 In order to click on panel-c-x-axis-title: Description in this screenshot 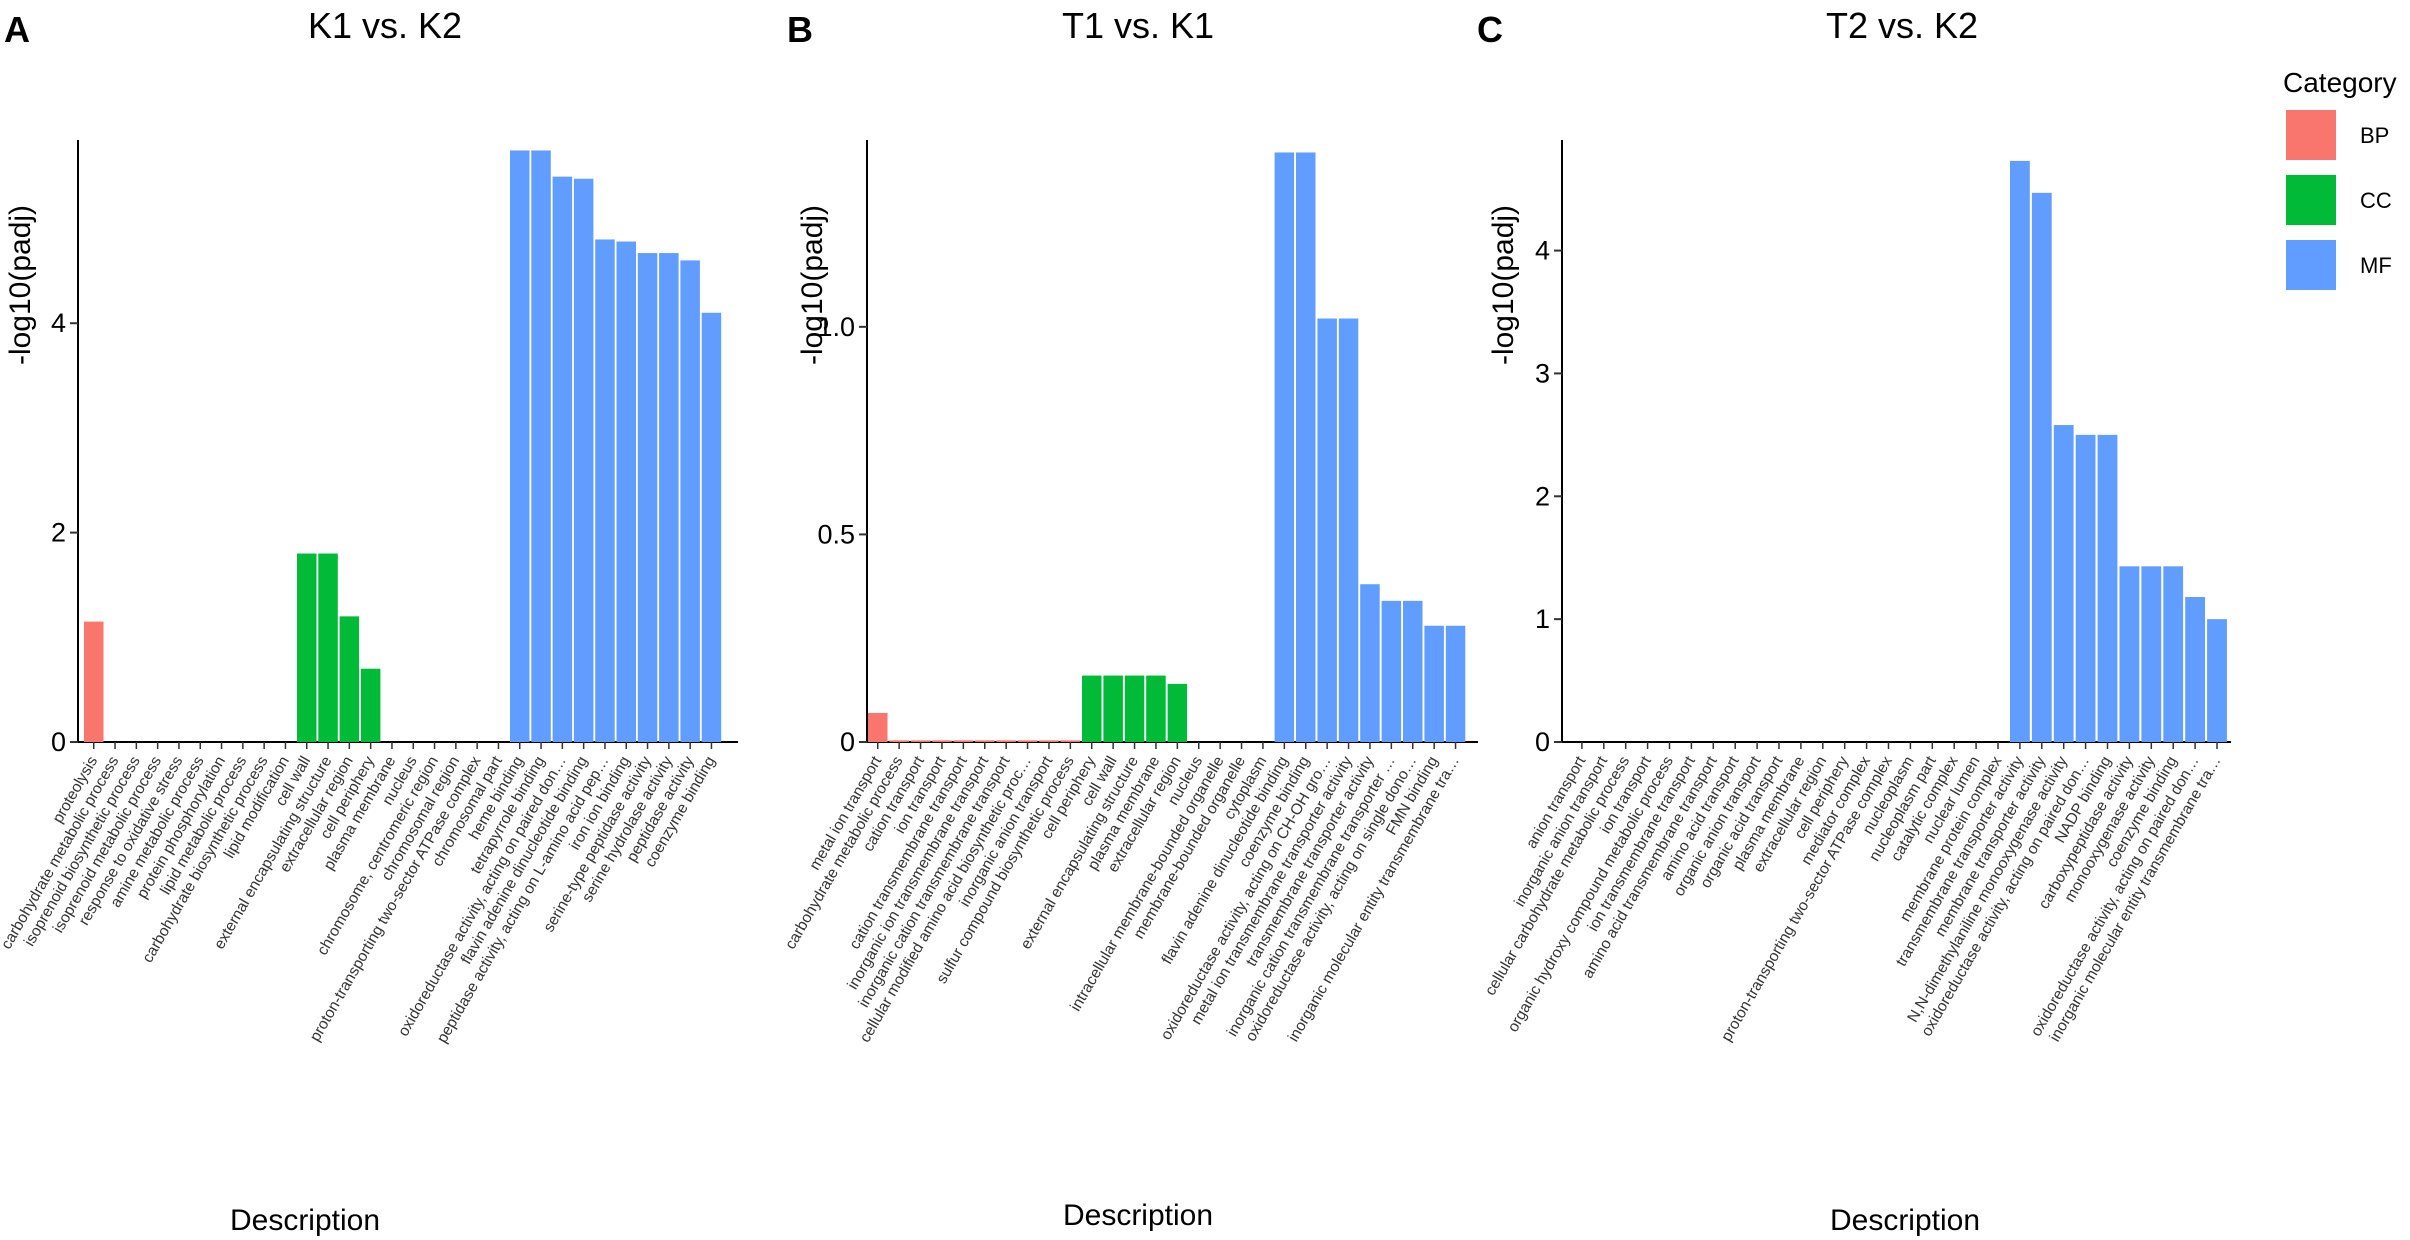, I will do `click(1905, 1220)`.